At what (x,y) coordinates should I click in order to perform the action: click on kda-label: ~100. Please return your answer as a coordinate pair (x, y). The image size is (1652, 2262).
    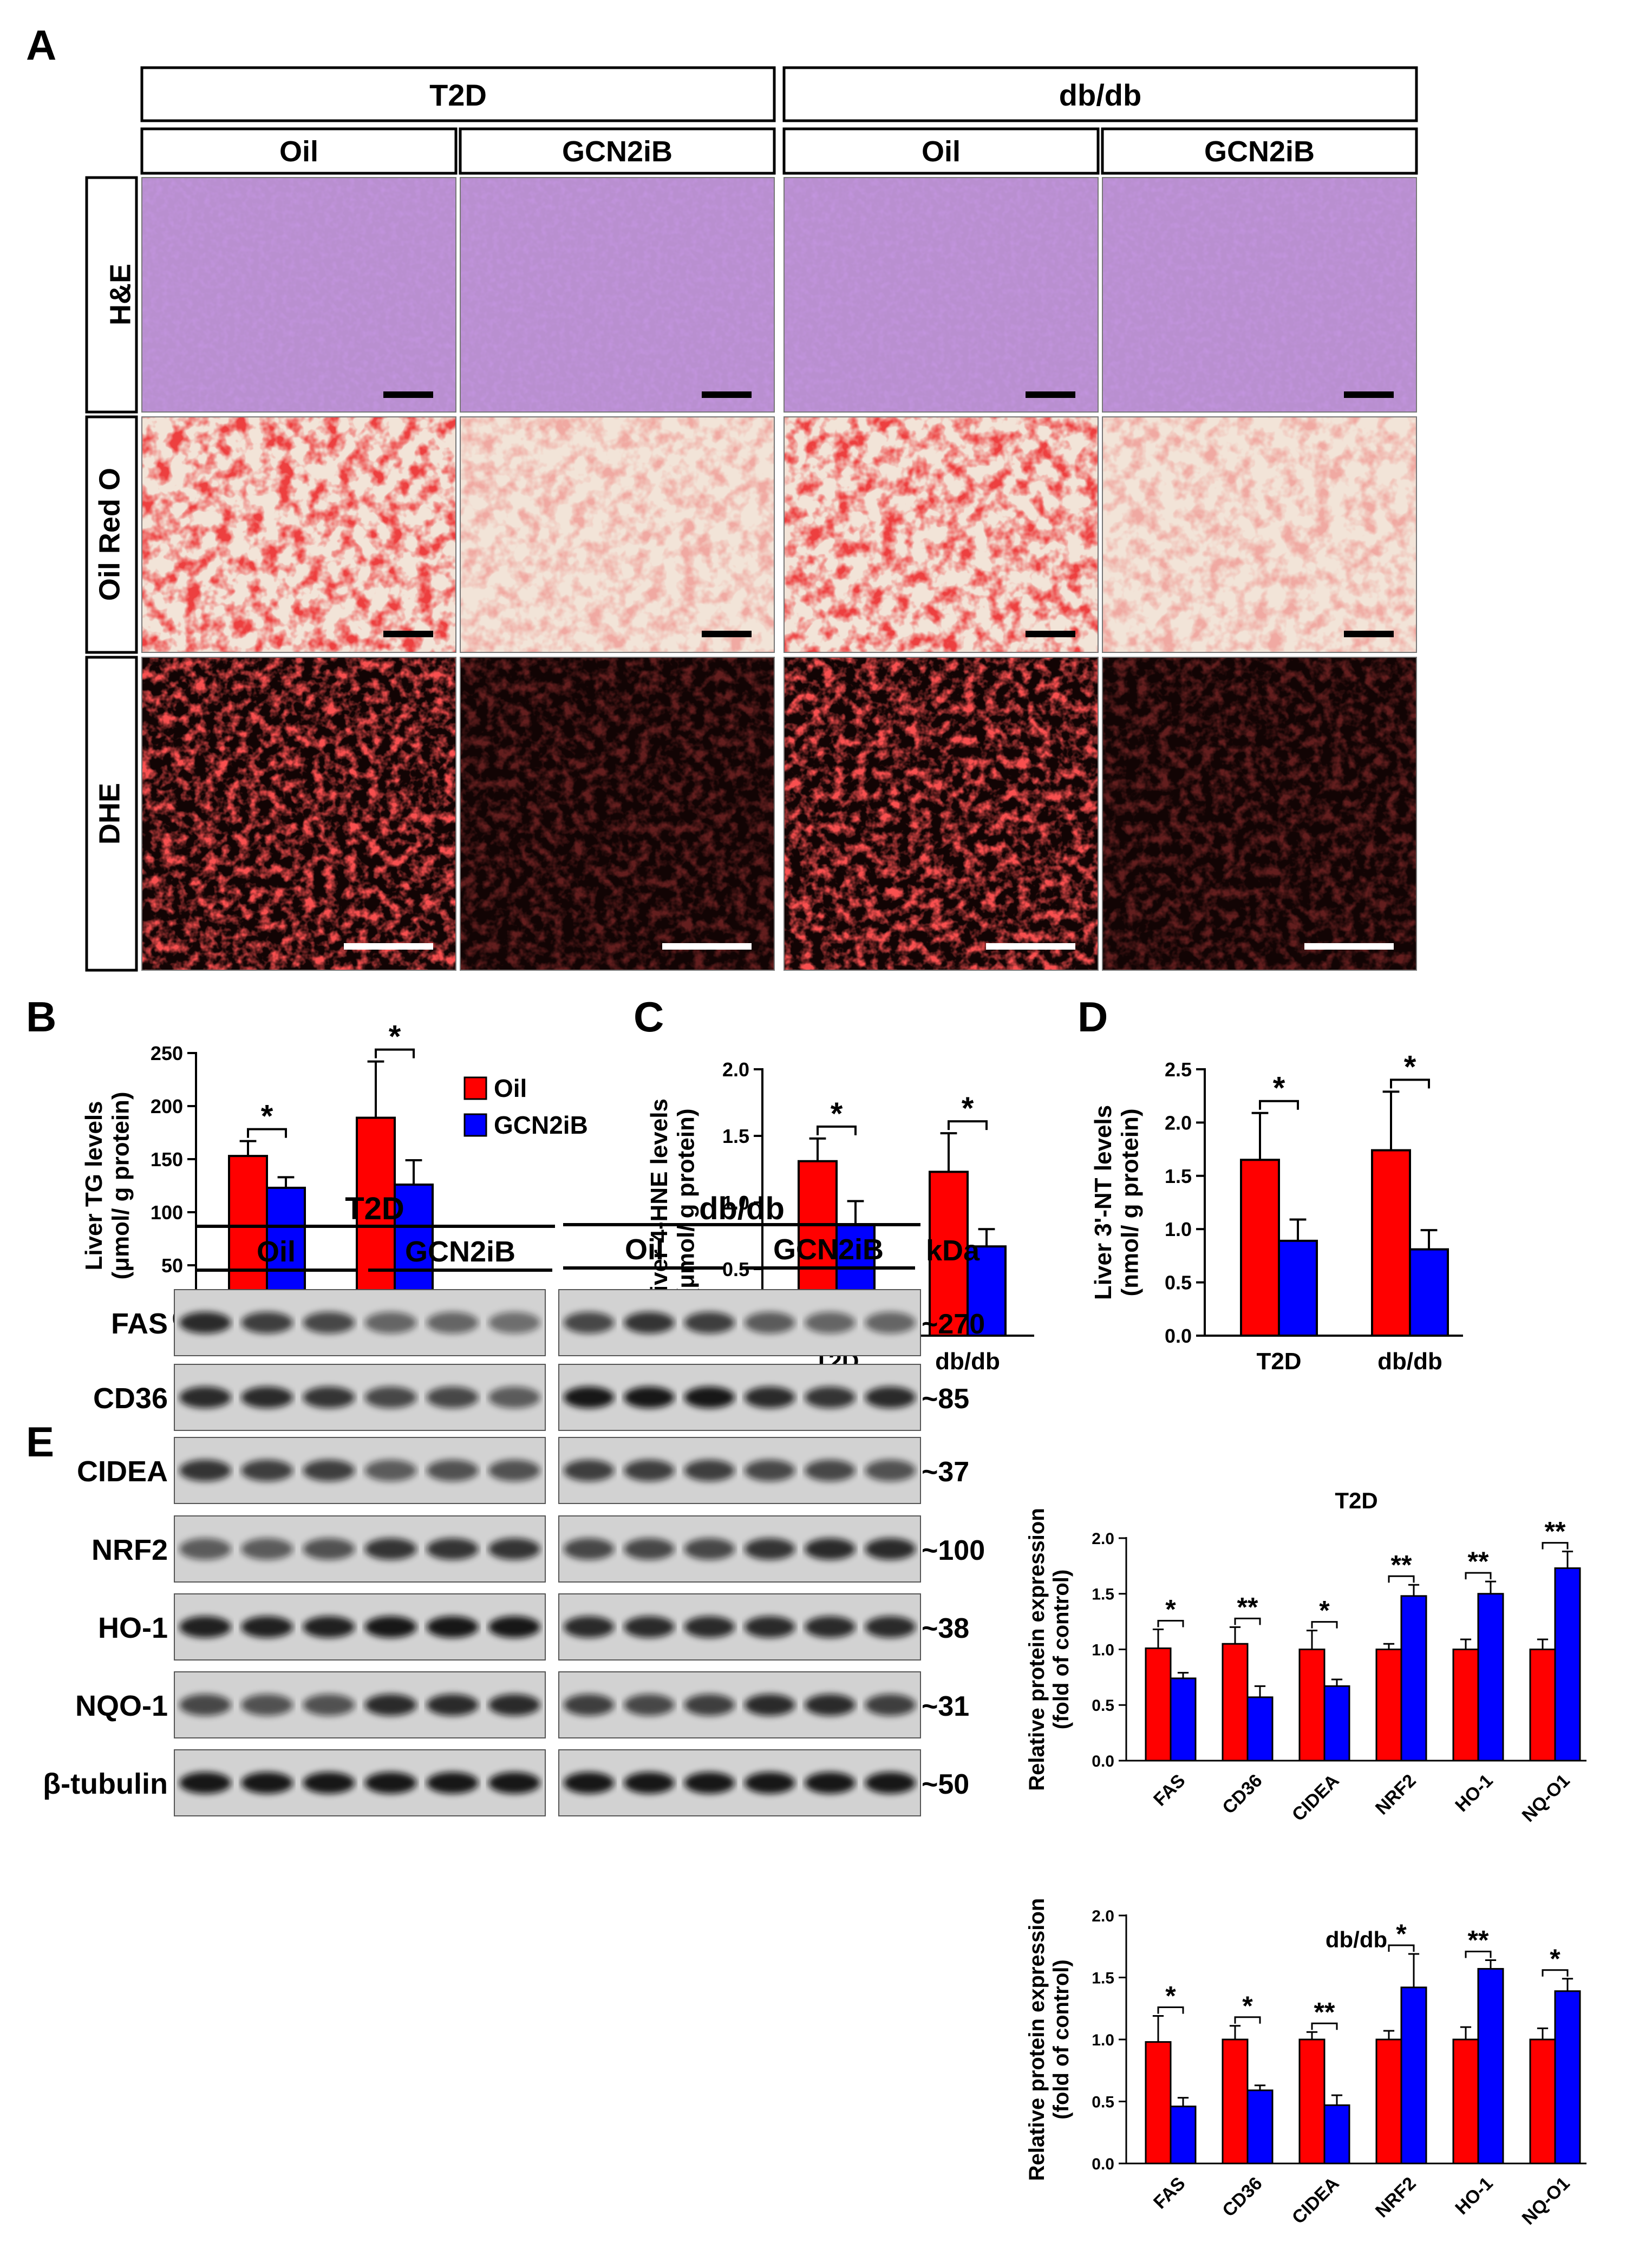
    Looking at the image, I should click on (953, 1550).